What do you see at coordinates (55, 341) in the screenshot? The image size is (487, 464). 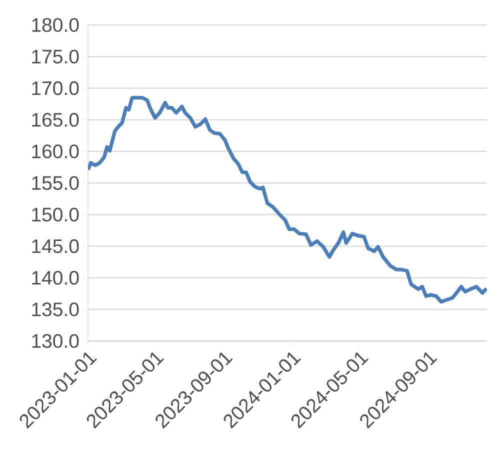 I see `y-tick-label: 130.0` at bounding box center [55, 341].